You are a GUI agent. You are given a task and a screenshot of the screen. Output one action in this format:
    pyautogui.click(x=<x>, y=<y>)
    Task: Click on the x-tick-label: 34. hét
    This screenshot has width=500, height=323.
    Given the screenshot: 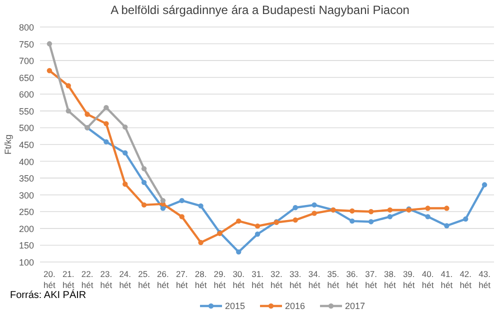 What is the action you would take?
    pyautogui.click(x=314, y=279)
    